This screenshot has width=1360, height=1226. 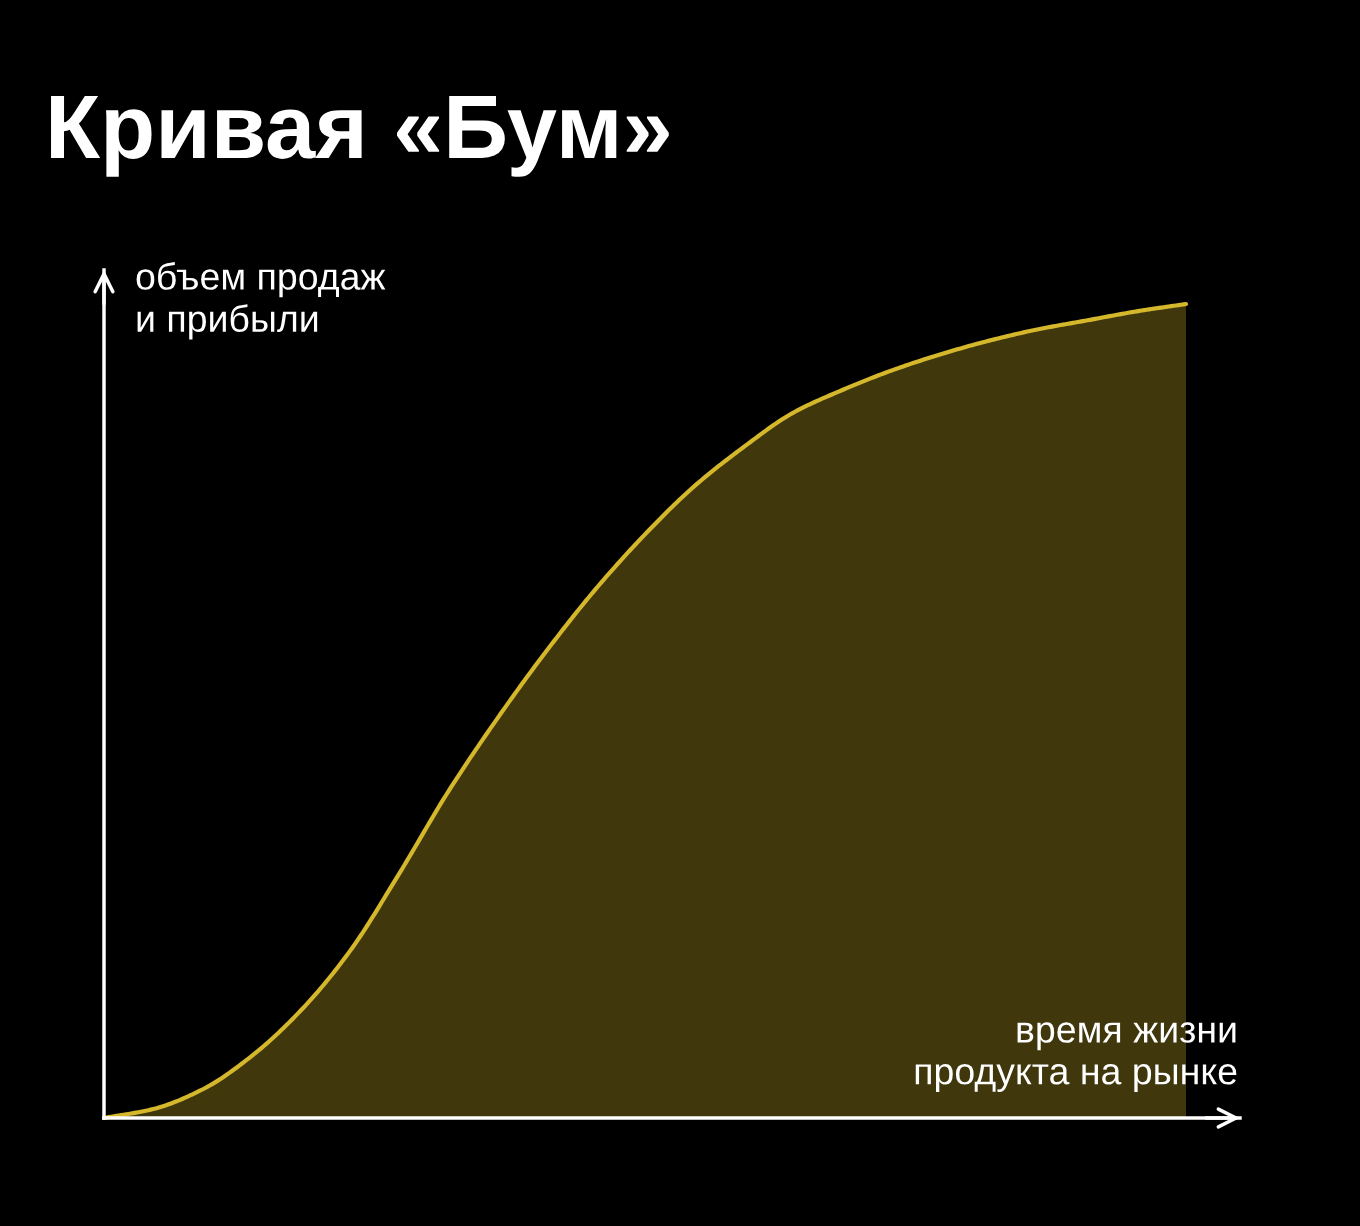 I want to click on chart-title: Кривая «Бум», so click(x=360, y=136).